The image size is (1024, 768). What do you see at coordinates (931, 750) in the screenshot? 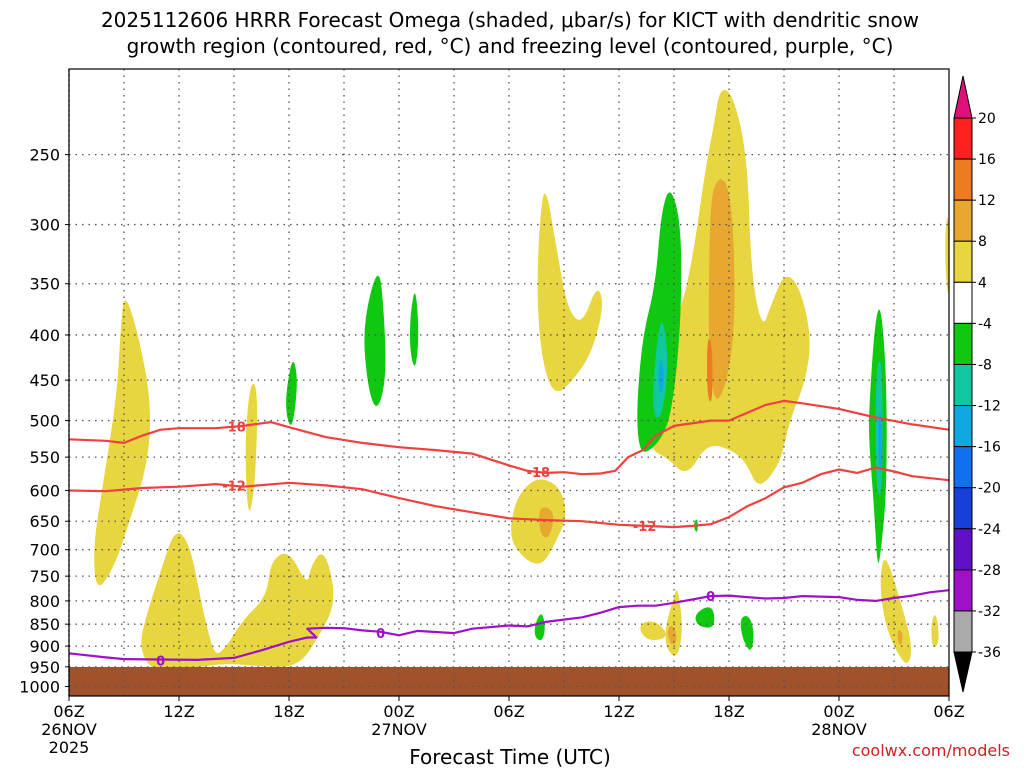
I see `source-credit: coolwx.com/models` at bounding box center [931, 750].